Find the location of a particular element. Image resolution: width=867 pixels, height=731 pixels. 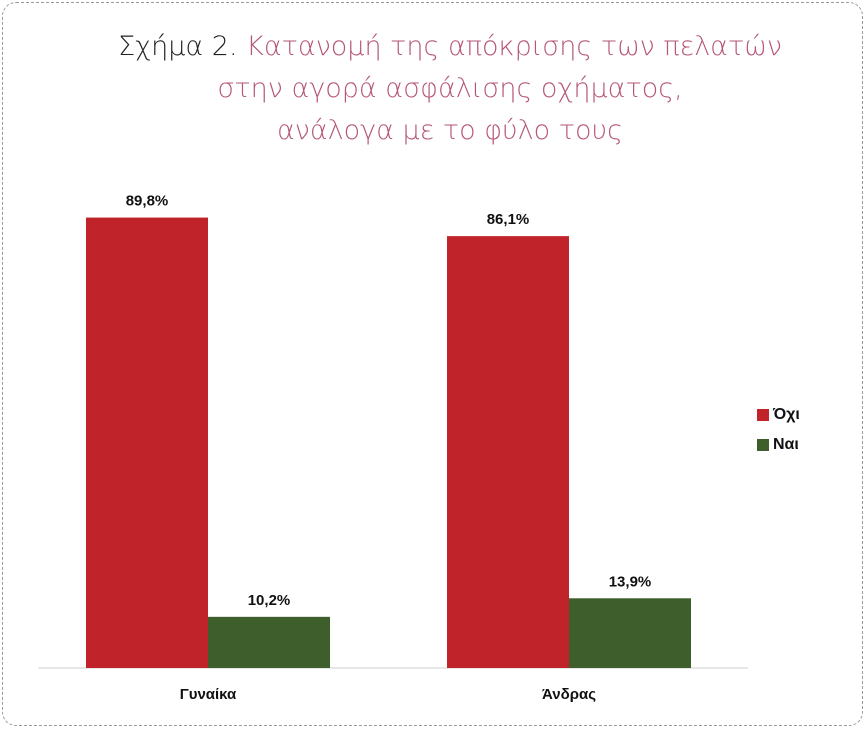

bar-gynaika-nai is located at coordinates (269, 642).